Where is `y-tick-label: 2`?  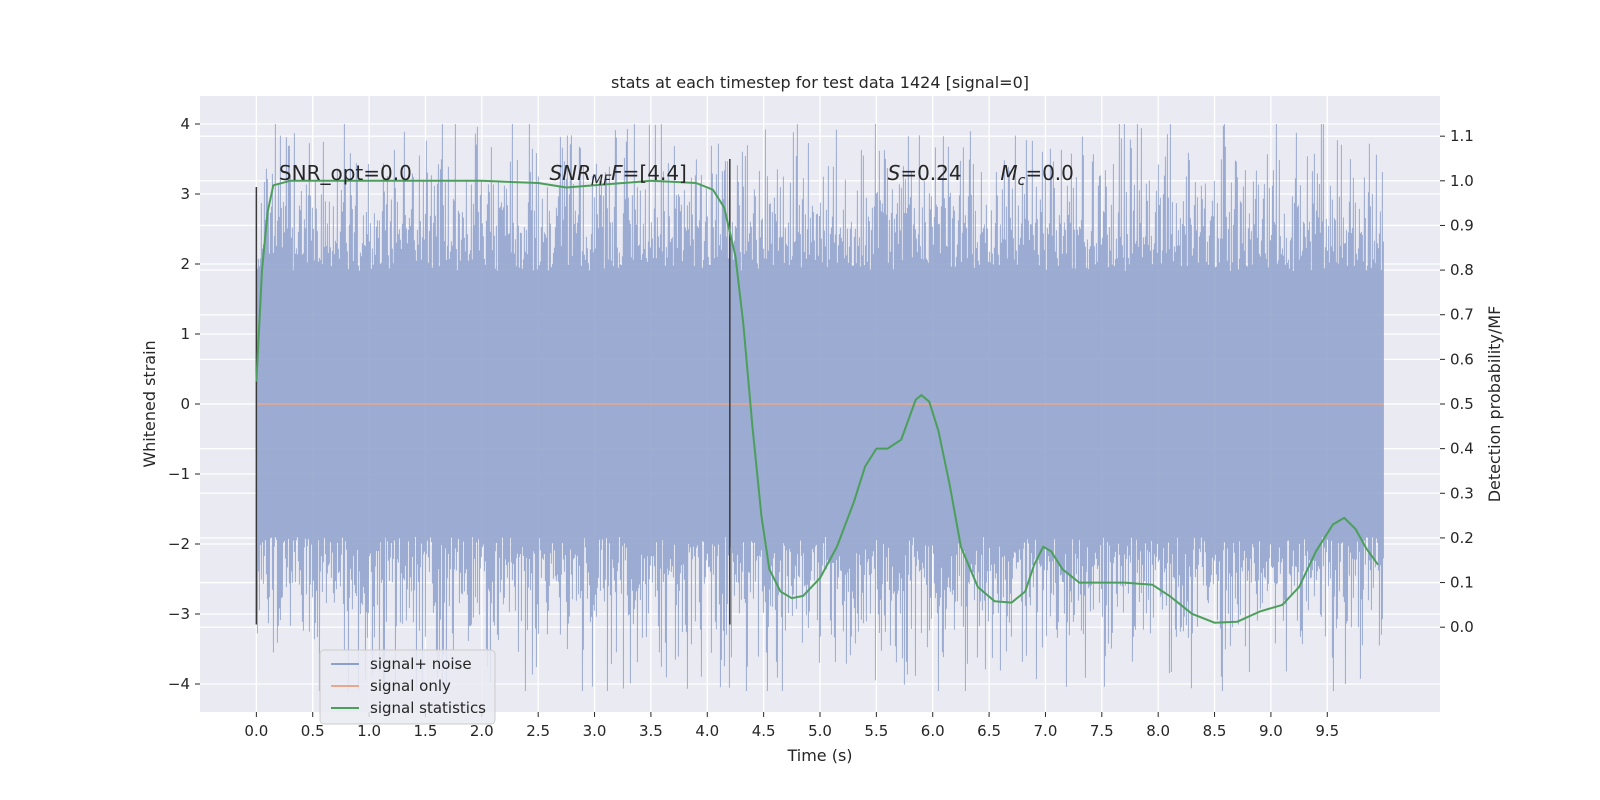
y-tick-label: 2 is located at coordinates (185, 264).